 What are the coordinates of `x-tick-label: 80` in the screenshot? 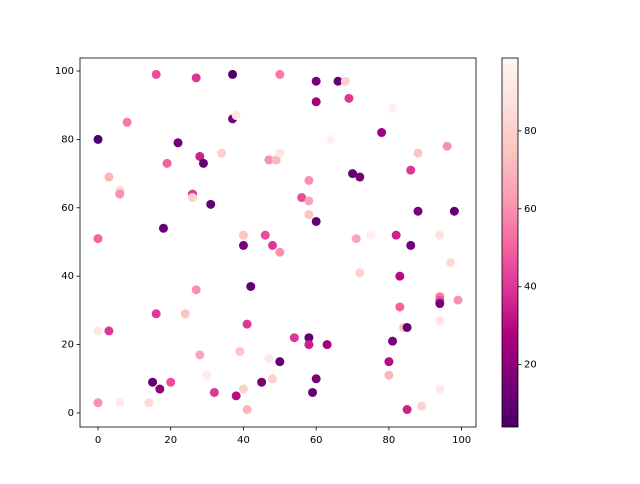 It's located at (389, 440).